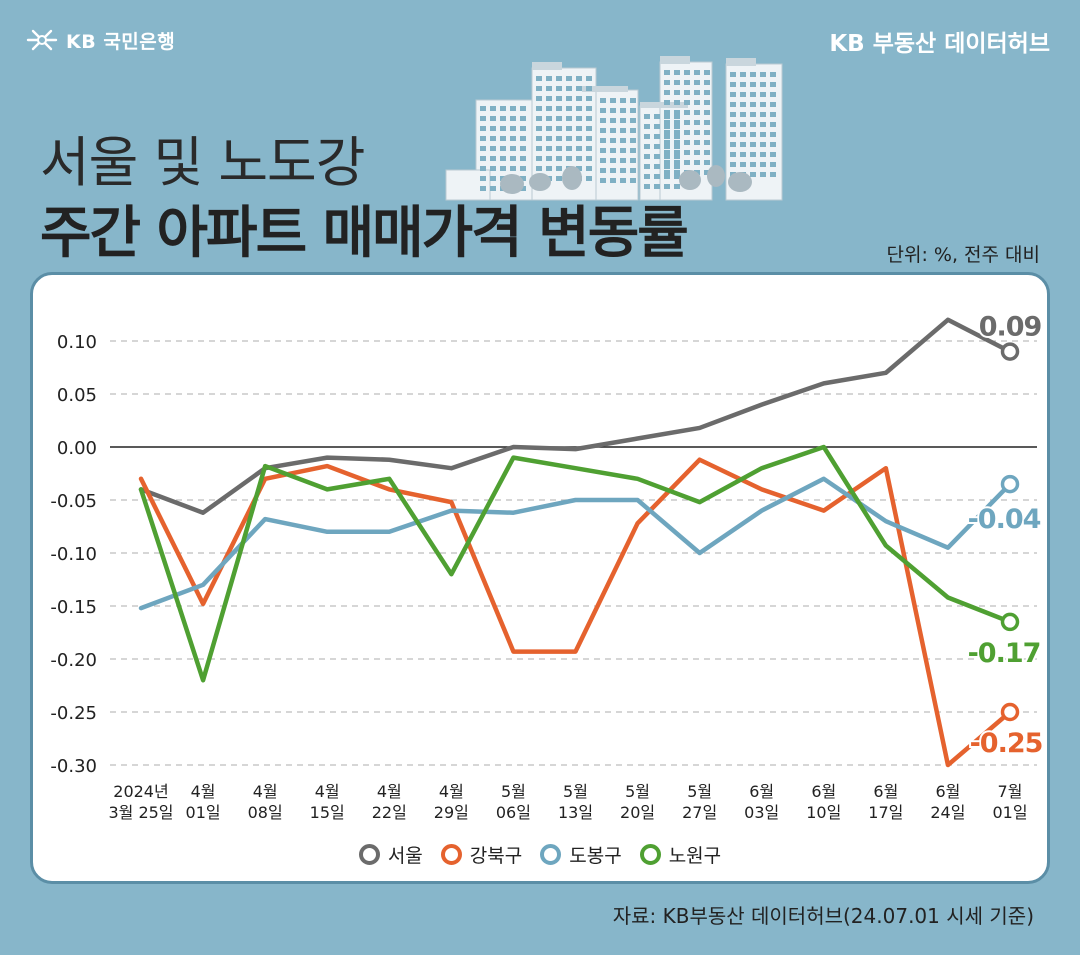 The image size is (1080, 955). What do you see at coordinates (140, 791) in the screenshot?
I see `x-tick-label: 2024년` at bounding box center [140, 791].